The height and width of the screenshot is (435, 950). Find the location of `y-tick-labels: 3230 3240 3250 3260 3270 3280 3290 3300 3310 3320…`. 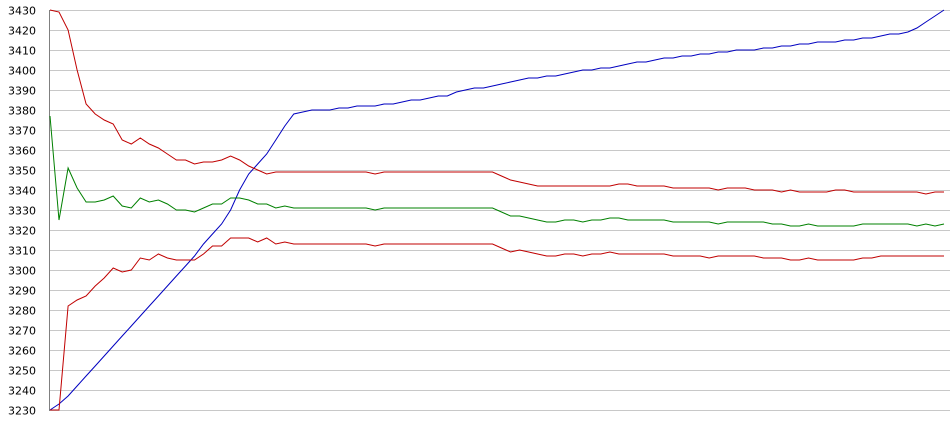

y-tick-labels: 3230 3240 3250 3260 3270 3280 3290 3300 3310 3320… is located at coordinates (22, 211).